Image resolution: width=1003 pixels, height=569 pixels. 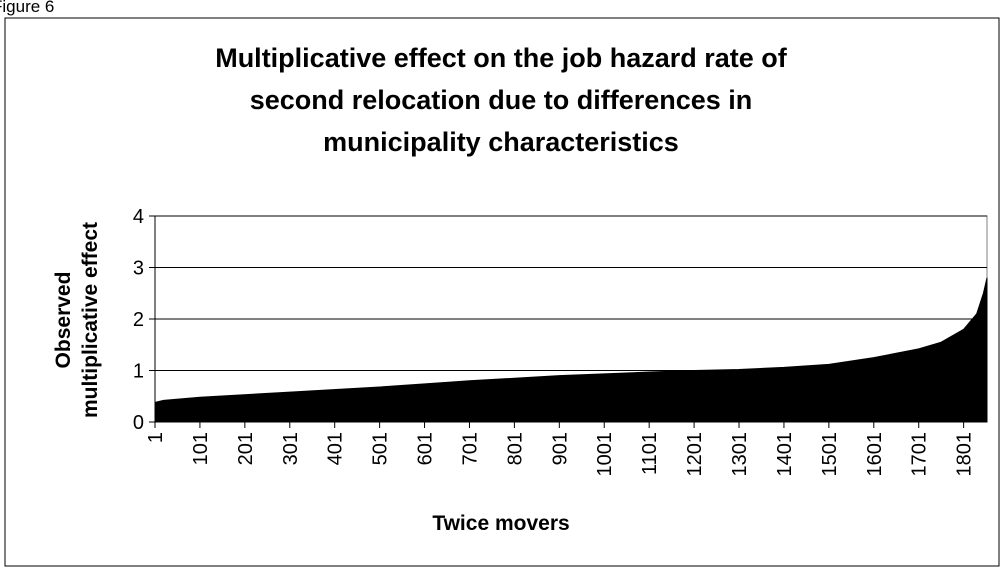 I want to click on y-tick-label: 2, so click(x=138, y=320).